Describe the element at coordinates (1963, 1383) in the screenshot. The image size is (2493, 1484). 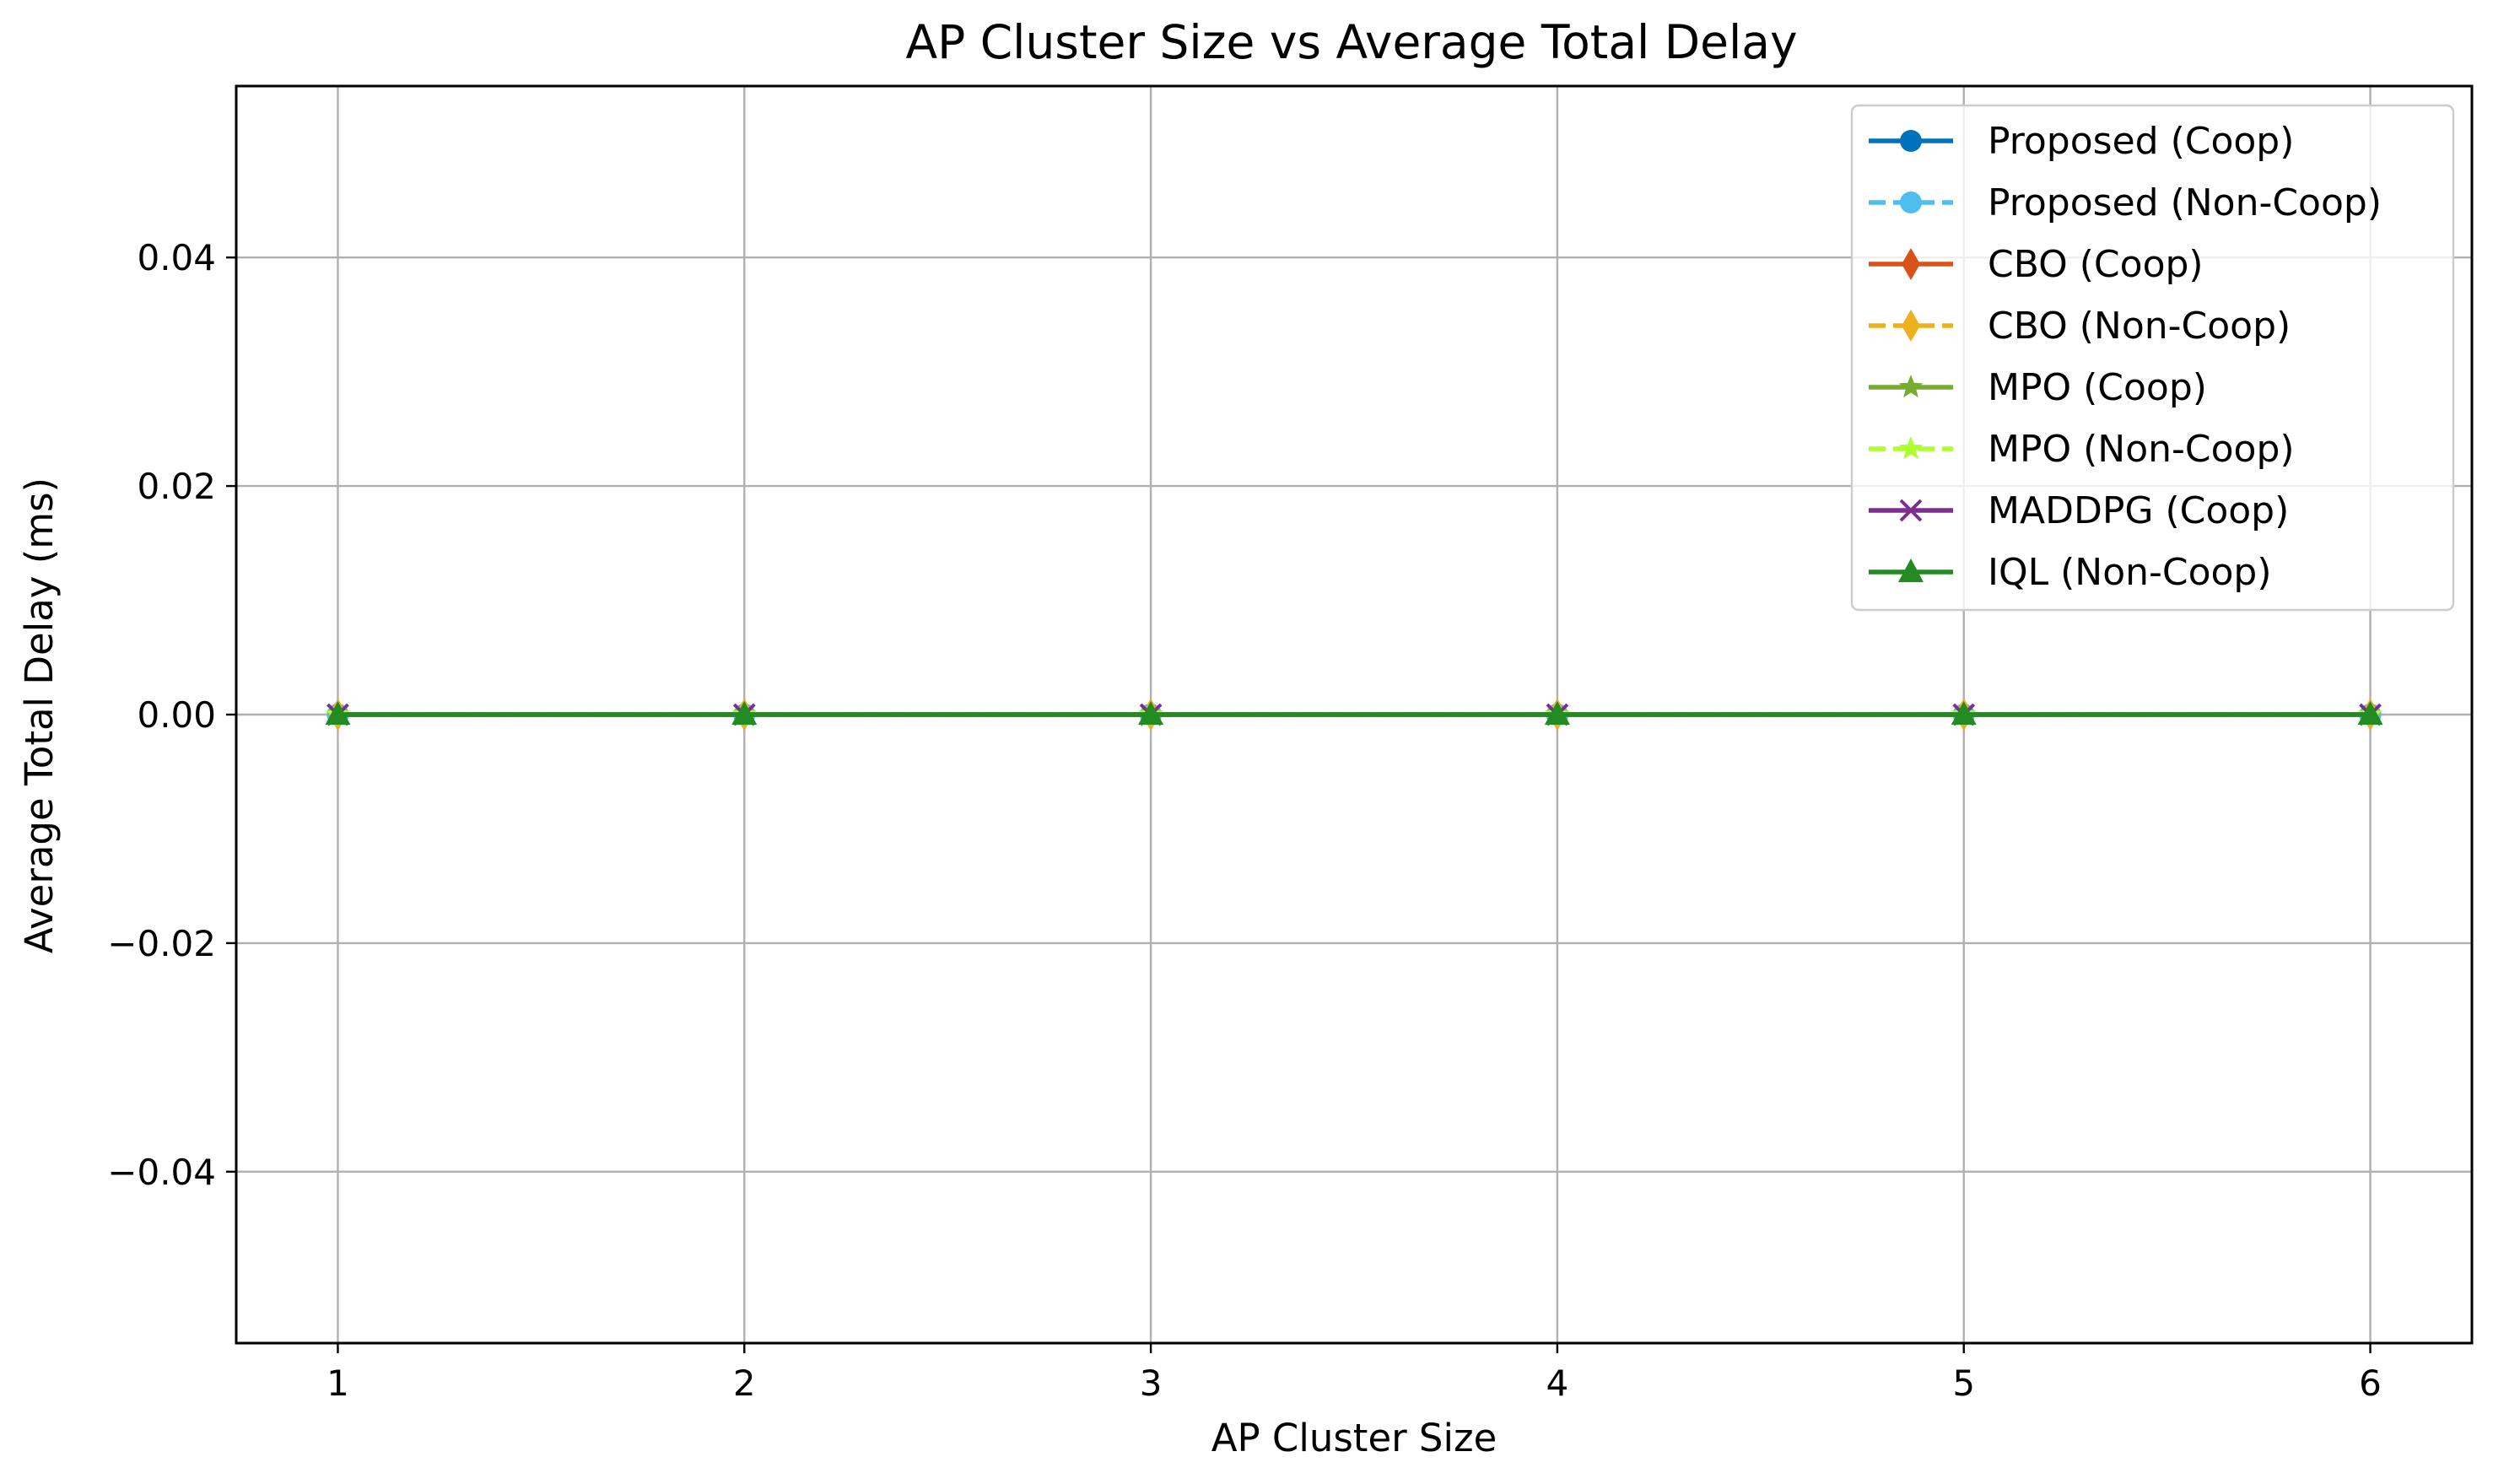
I see `x-tick-label: 5` at that location.